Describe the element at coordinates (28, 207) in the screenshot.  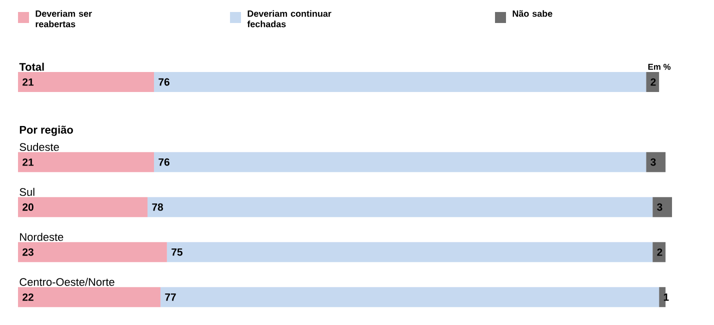
I see `data-label: 20` at that location.